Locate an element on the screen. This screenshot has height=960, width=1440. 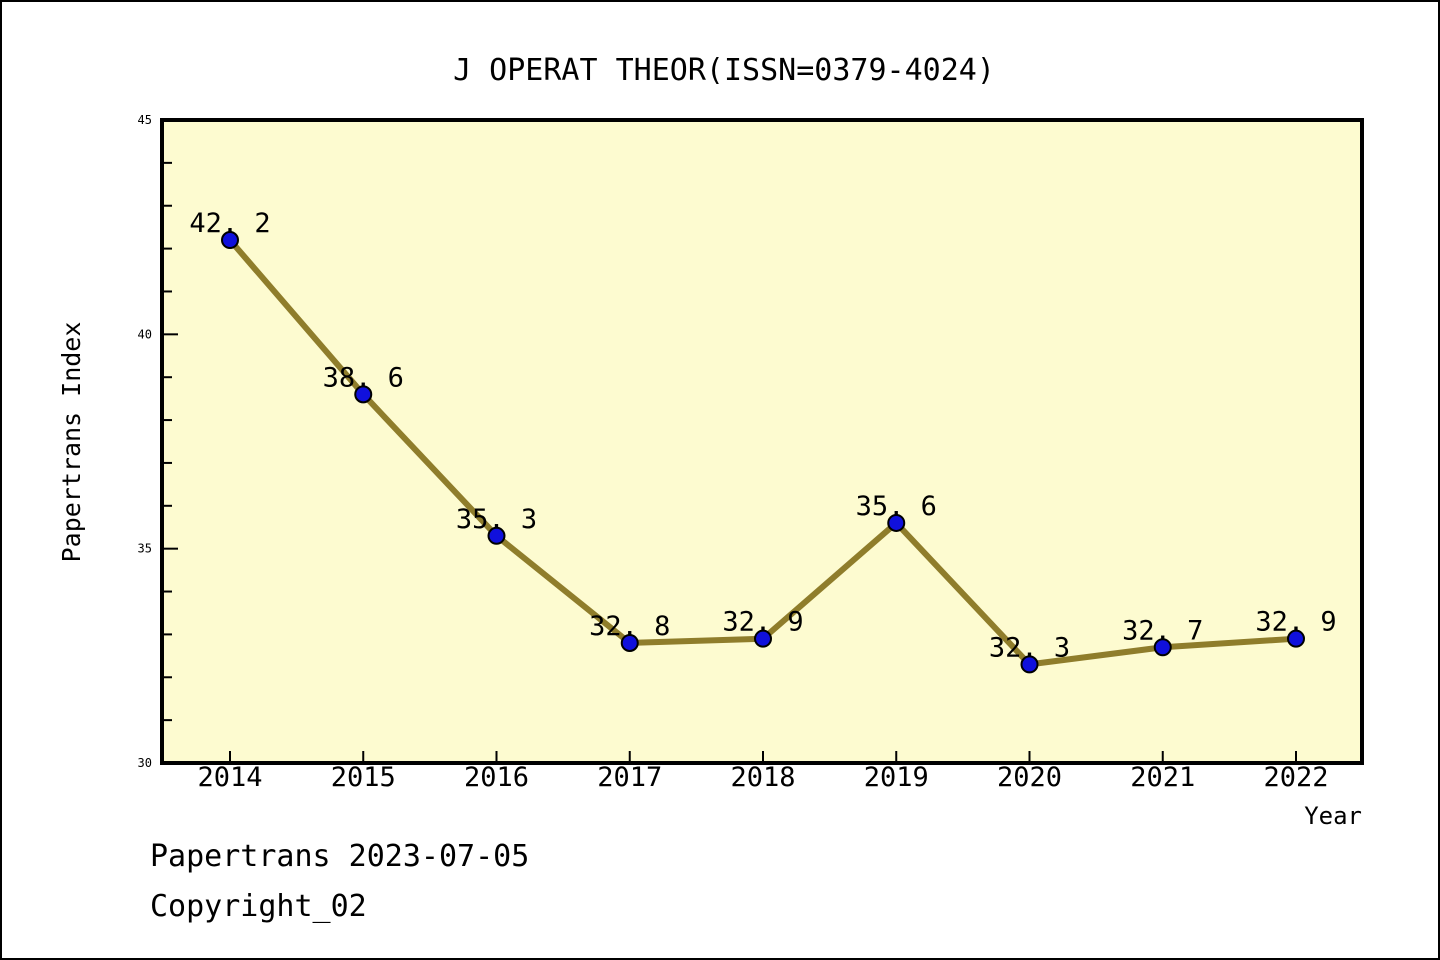
data-point-2019 is located at coordinates (896, 522).